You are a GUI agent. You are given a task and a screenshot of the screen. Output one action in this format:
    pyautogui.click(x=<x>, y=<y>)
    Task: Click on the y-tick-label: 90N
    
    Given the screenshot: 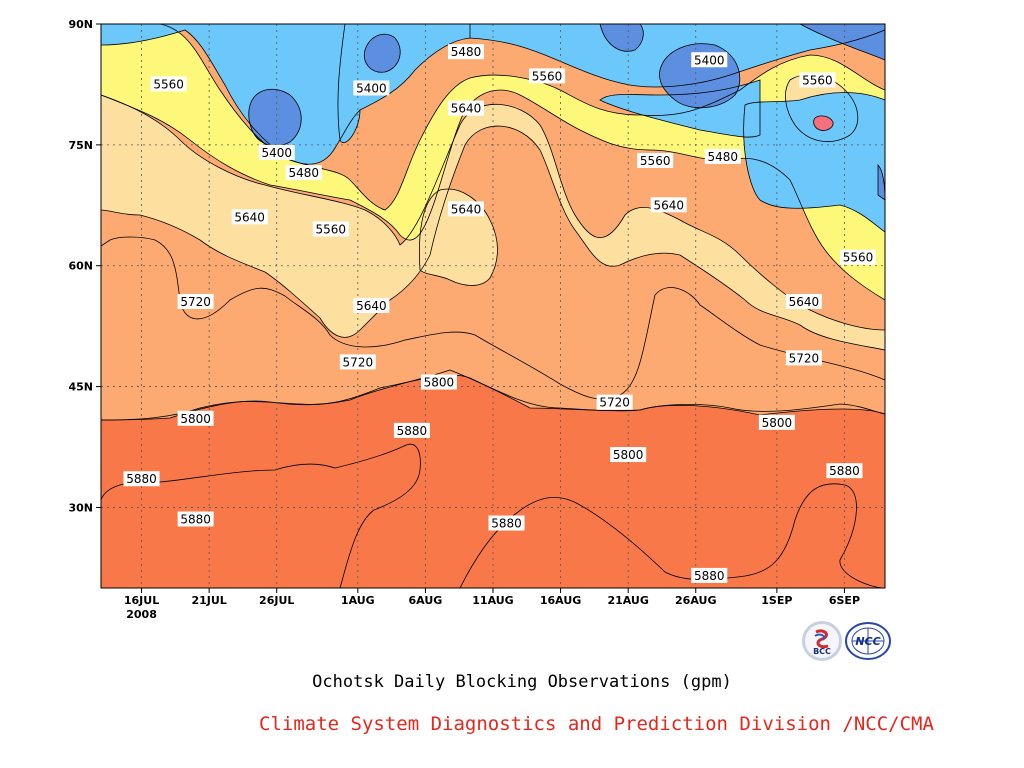 What is the action you would take?
    pyautogui.click(x=80, y=24)
    